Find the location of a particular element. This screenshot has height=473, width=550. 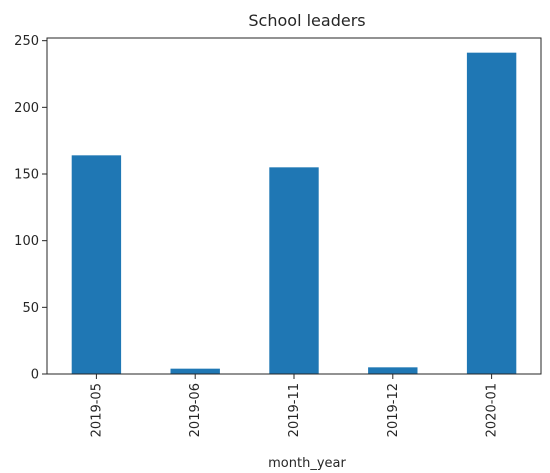

x-tick-label: 2019-06 is located at coordinates (195, 410).